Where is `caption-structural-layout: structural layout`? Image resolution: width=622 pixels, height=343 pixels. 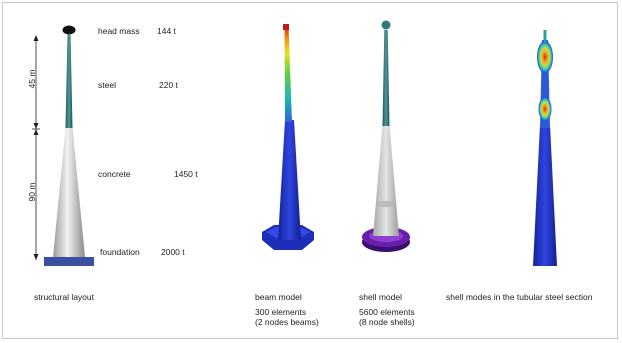 caption-structural-layout: structural layout is located at coordinates (64, 297).